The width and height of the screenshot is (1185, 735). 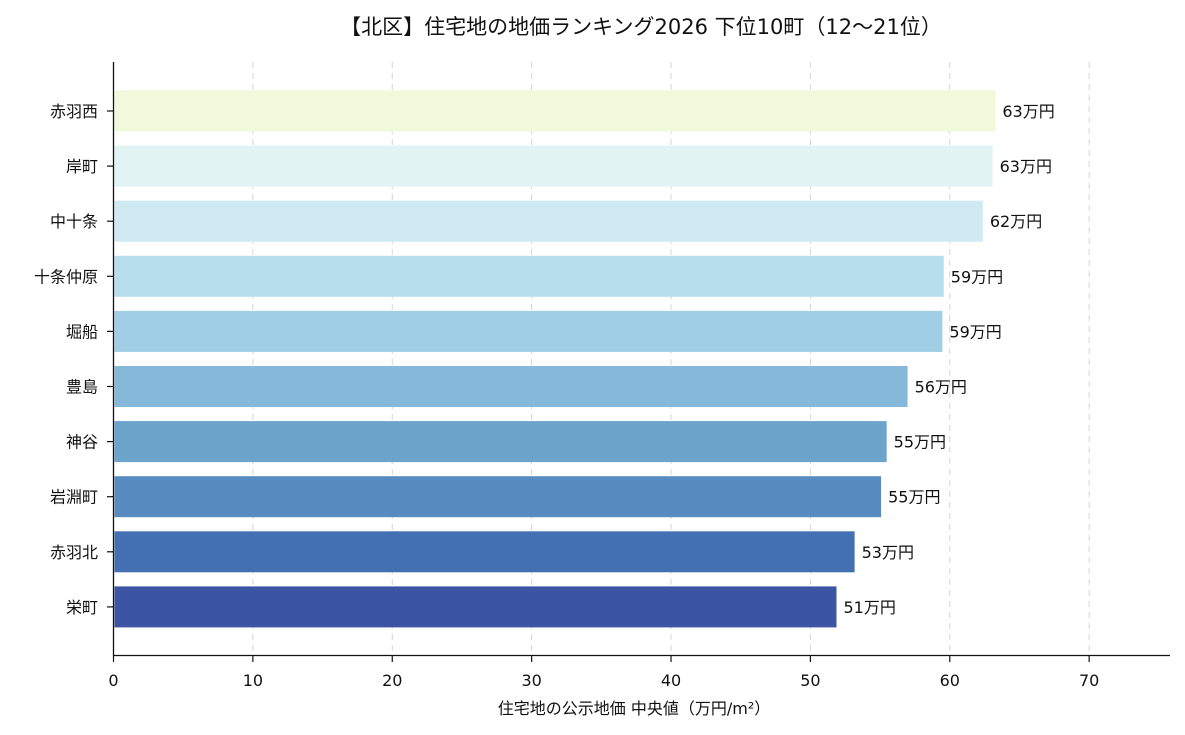 I want to click on data-label: 53万円, so click(x=888, y=552).